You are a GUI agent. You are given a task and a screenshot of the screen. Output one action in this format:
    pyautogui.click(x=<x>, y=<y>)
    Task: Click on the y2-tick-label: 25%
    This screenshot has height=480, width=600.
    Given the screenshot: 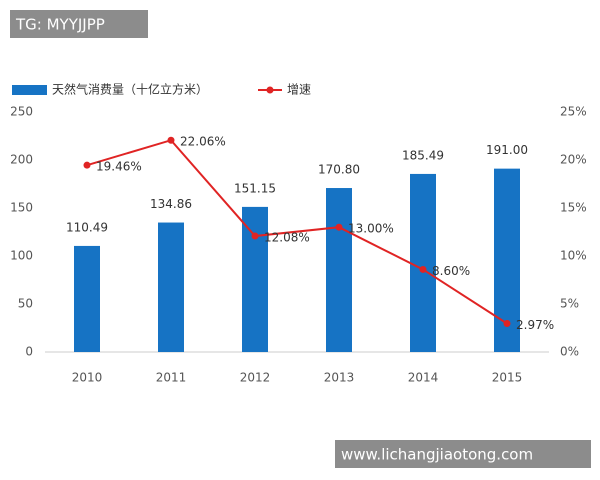 What is the action you would take?
    pyautogui.click(x=573, y=112)
    